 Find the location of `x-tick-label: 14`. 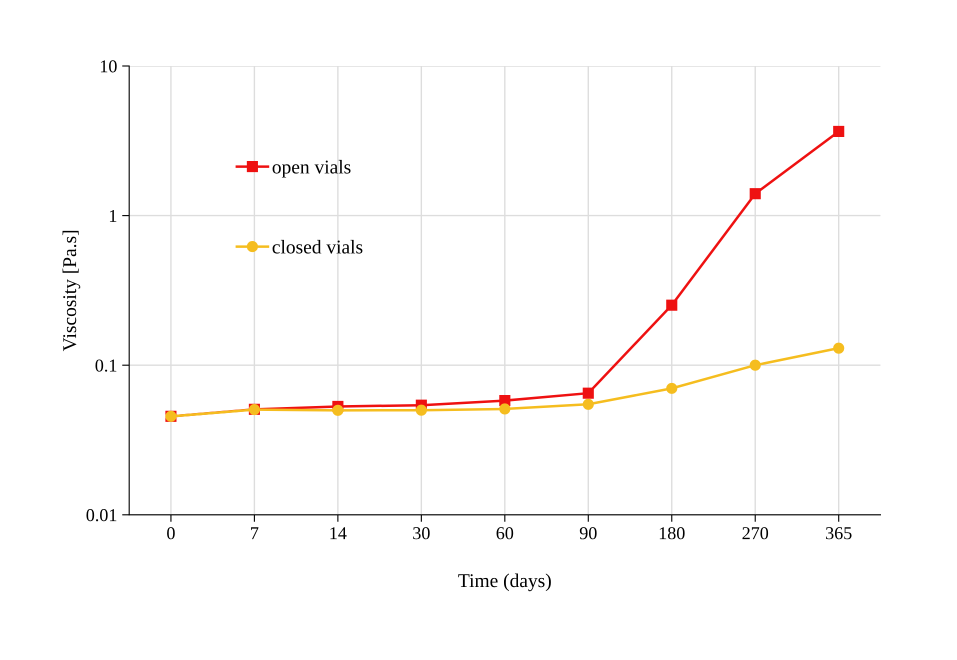

x-tick-label: 14 is located at coordinates (338, 533).